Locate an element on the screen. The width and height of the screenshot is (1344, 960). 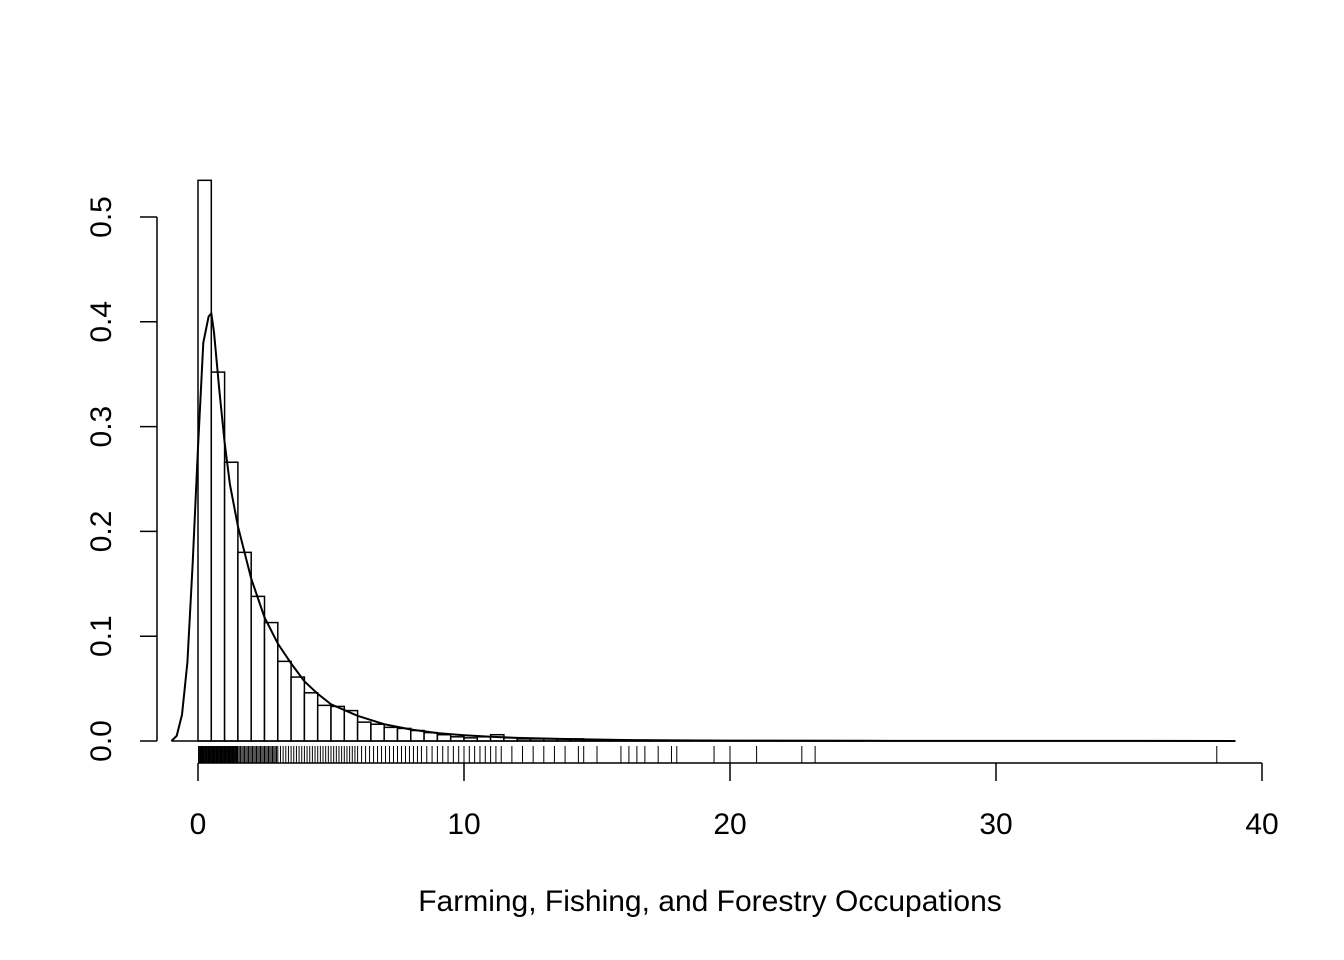
y-tick-label: 0.3 is located at coordinates (101, 427).